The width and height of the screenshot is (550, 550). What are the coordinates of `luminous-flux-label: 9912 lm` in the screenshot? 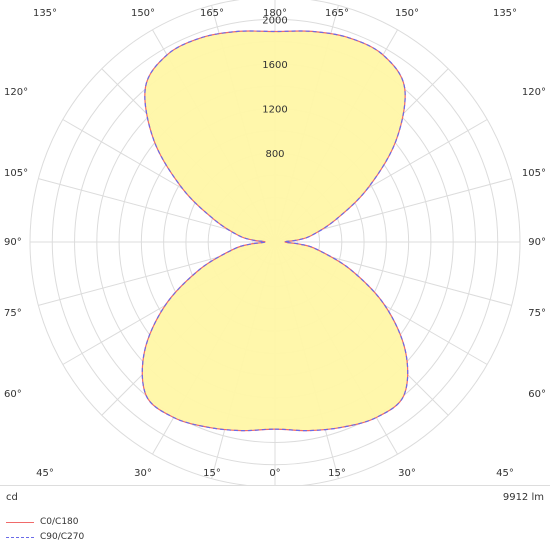 It's located at (523, 497).